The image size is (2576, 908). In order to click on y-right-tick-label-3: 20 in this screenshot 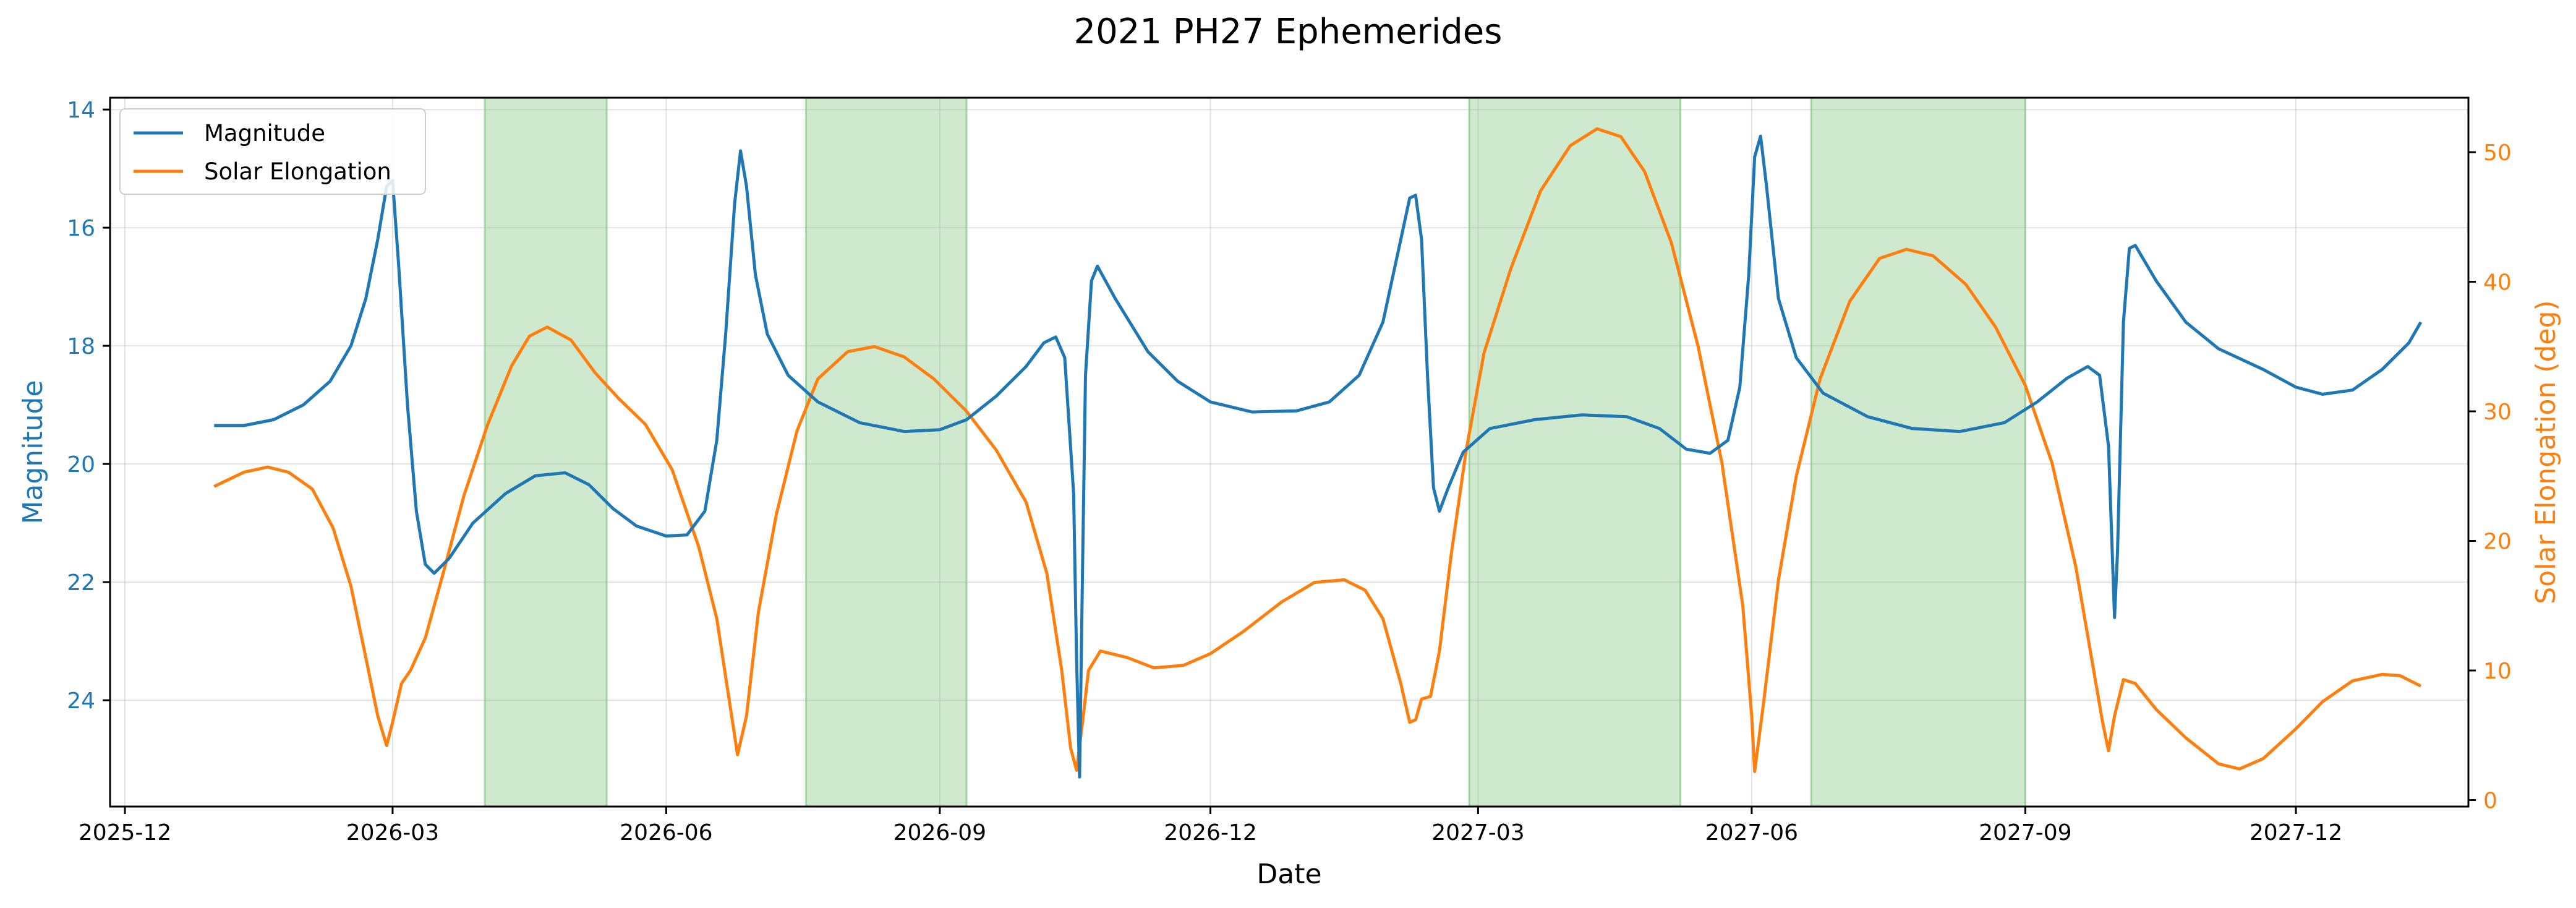, I will do `click(2497, 542)`.